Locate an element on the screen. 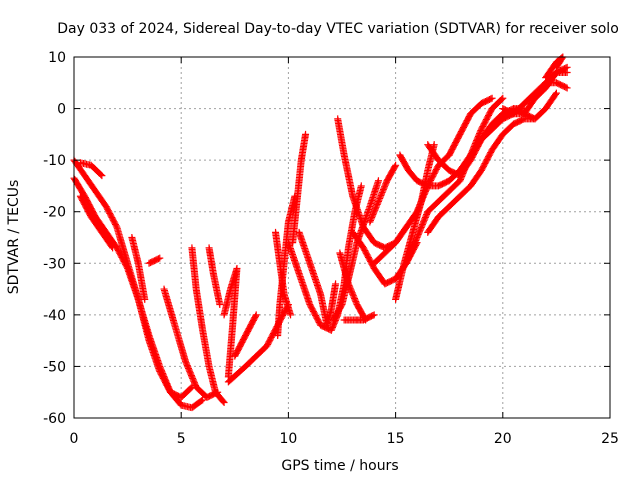 The image size is (640, 480). x-tick-label: 25 is located at coordinates (610, 439).